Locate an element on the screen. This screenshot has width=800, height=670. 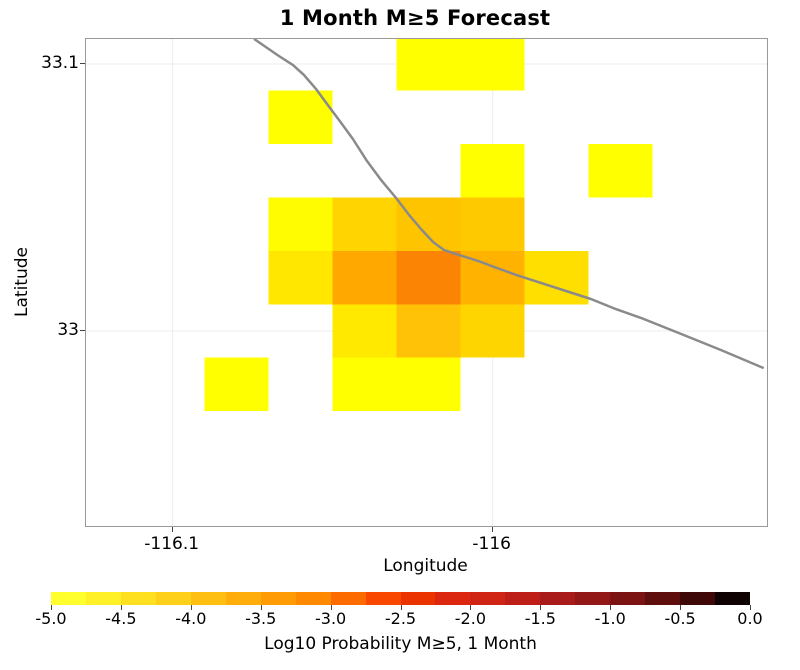
colorbar-tick-label: -3.0 is located at coordinates (330, 618).